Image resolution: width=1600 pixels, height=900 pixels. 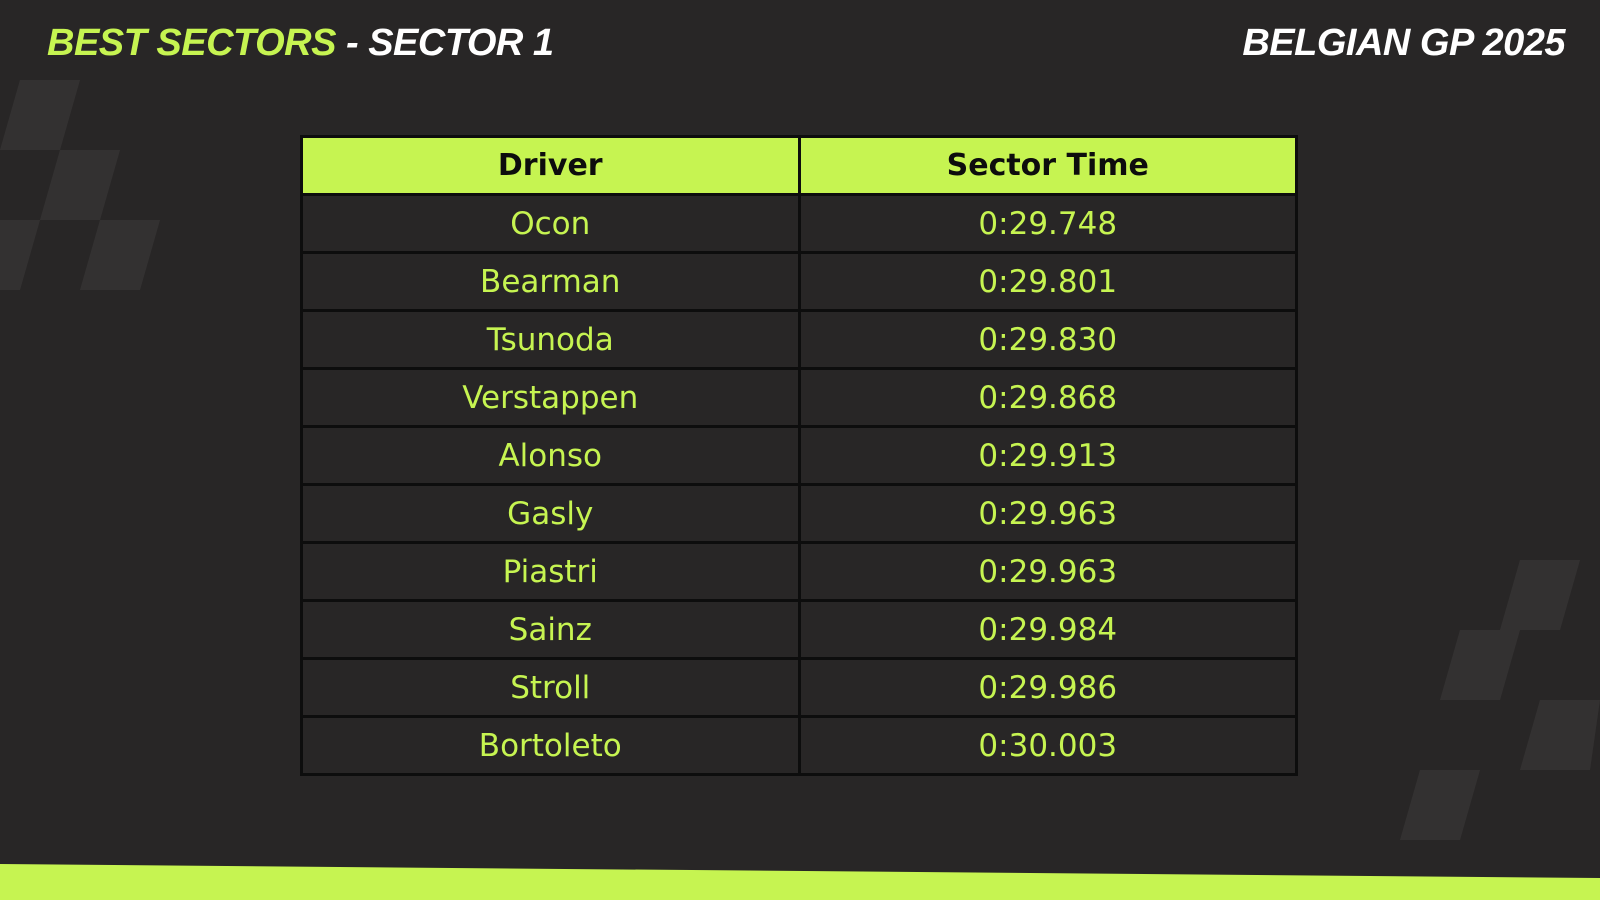 What do you see at coordinates (1047, 687) in the screenshot?
I see `sector-time-cell: 0:29.986` at bounding box center [1047, 687].